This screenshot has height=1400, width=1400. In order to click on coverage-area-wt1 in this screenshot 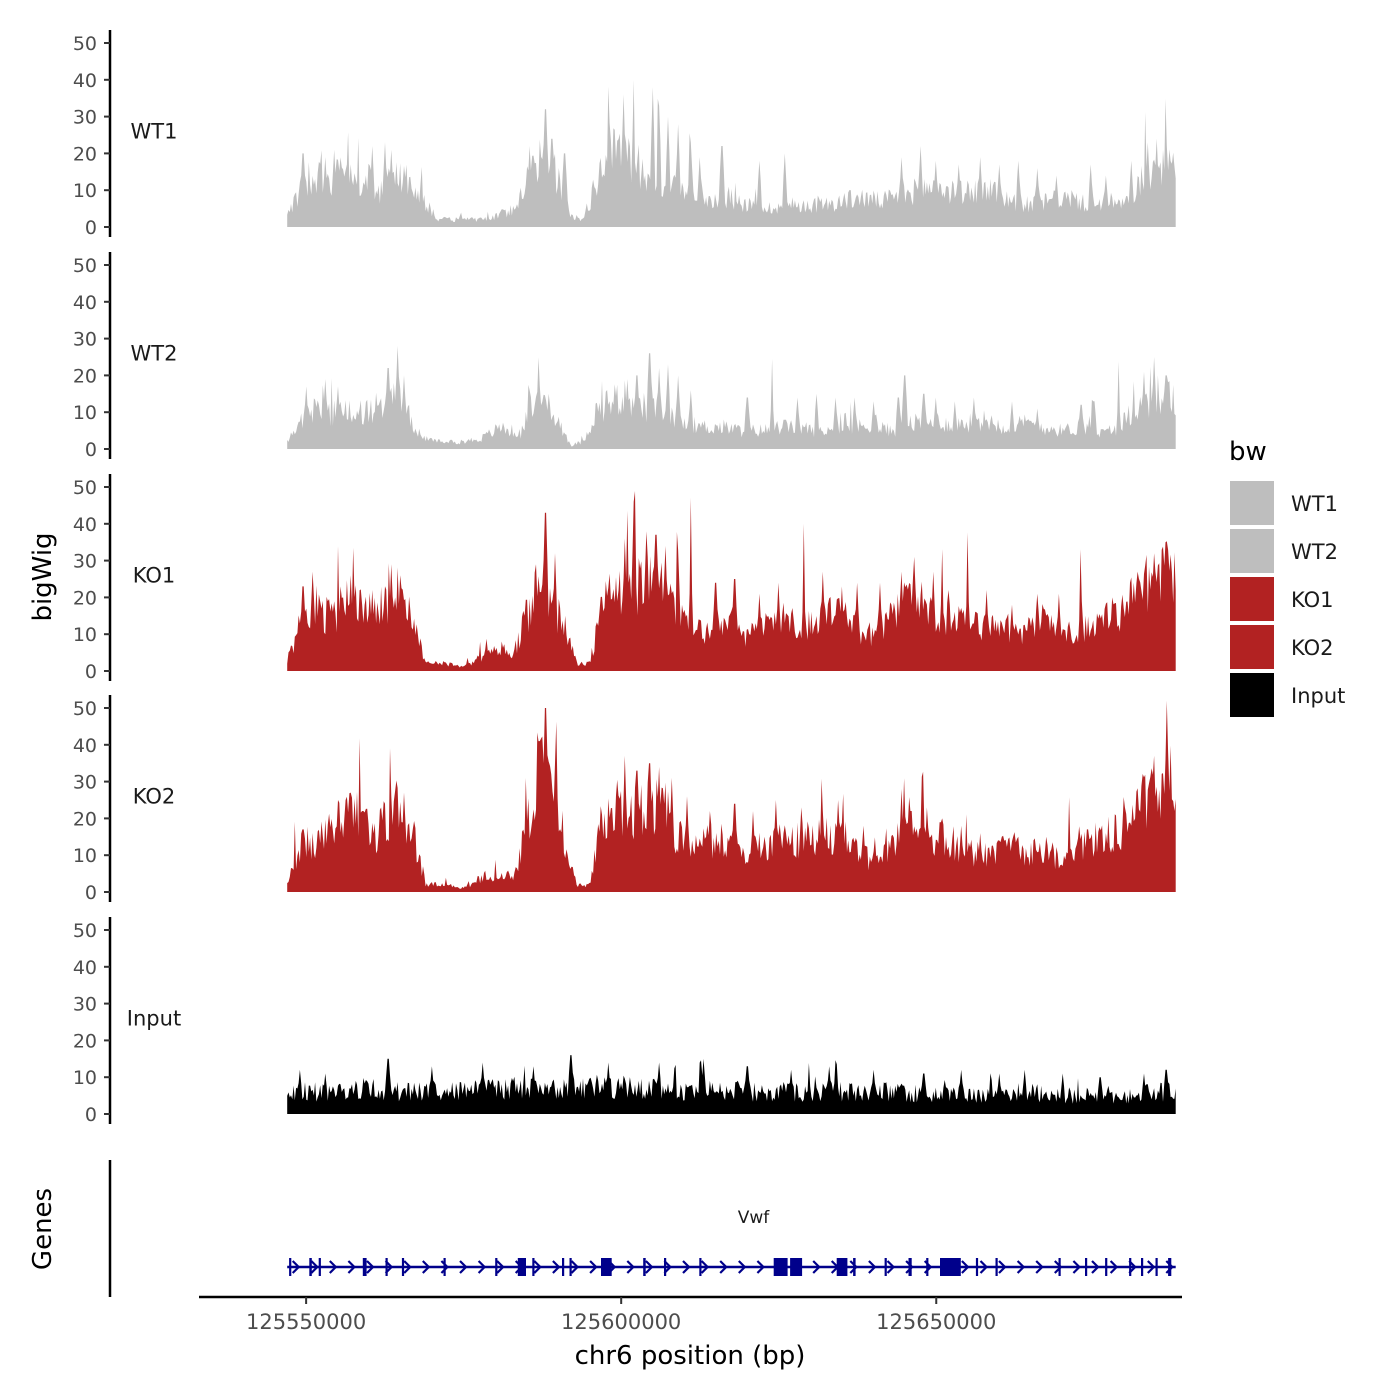, I will do `click(731, 153)`.